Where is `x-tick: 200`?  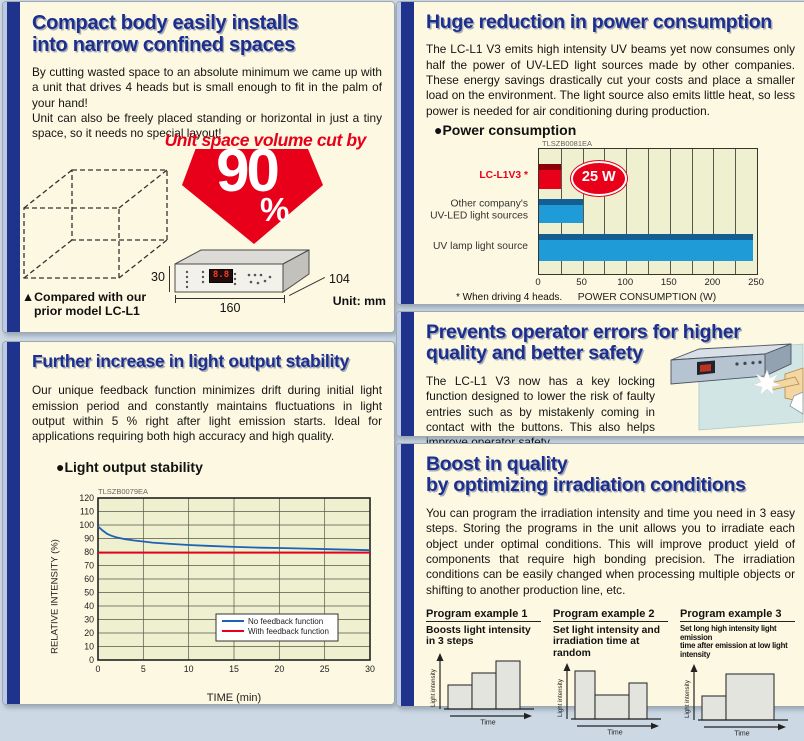
x-tick: 200 is located at coordinates (712, 283).